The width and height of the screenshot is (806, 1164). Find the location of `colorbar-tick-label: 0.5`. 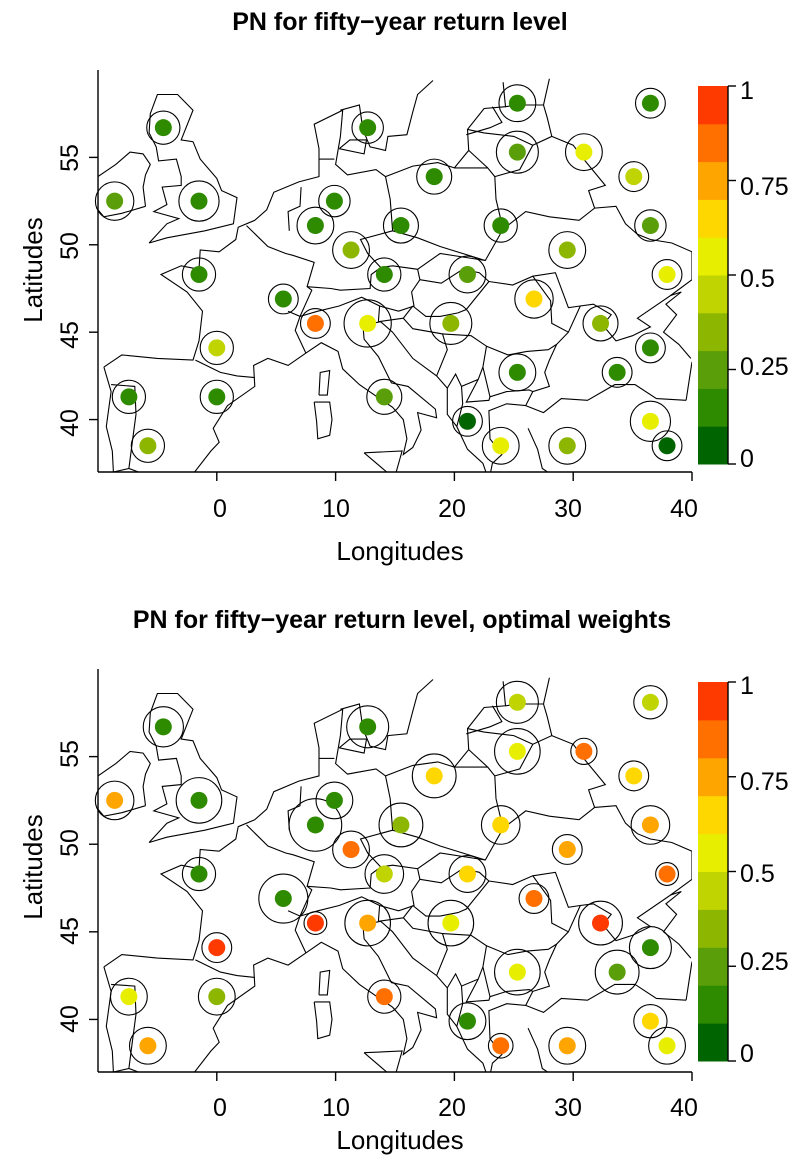

colorbar-tick-label: 0.5 is located at coordinates (757, 279).